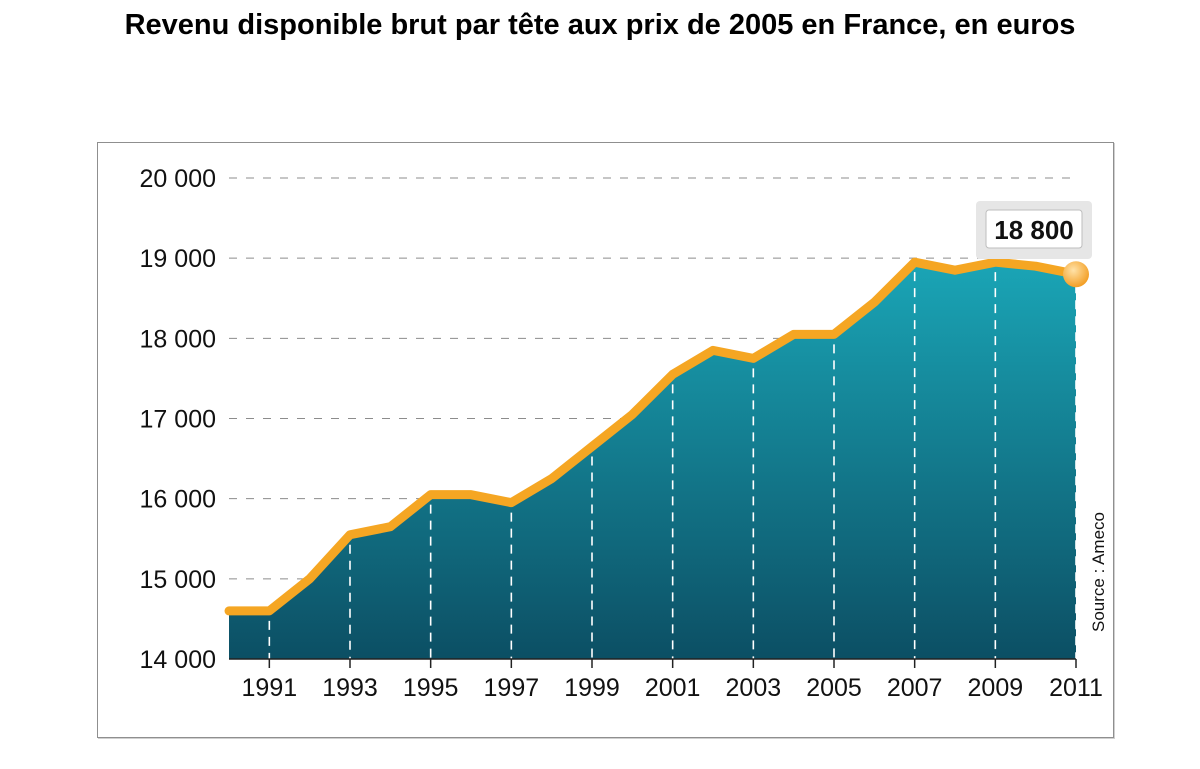  I want to click on x-tick-label: 1991, so click(270, 688).